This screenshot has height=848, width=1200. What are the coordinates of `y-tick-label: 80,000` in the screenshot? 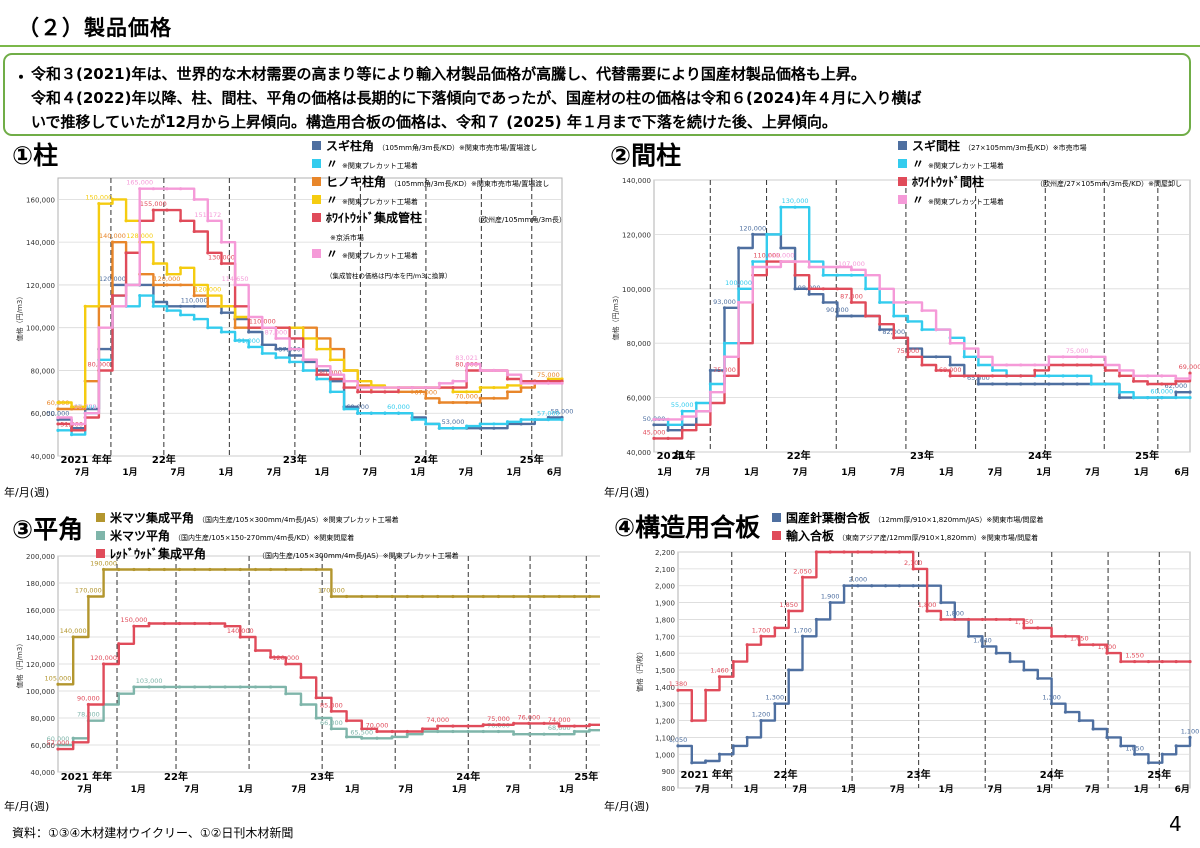 It's located at (43, 371).